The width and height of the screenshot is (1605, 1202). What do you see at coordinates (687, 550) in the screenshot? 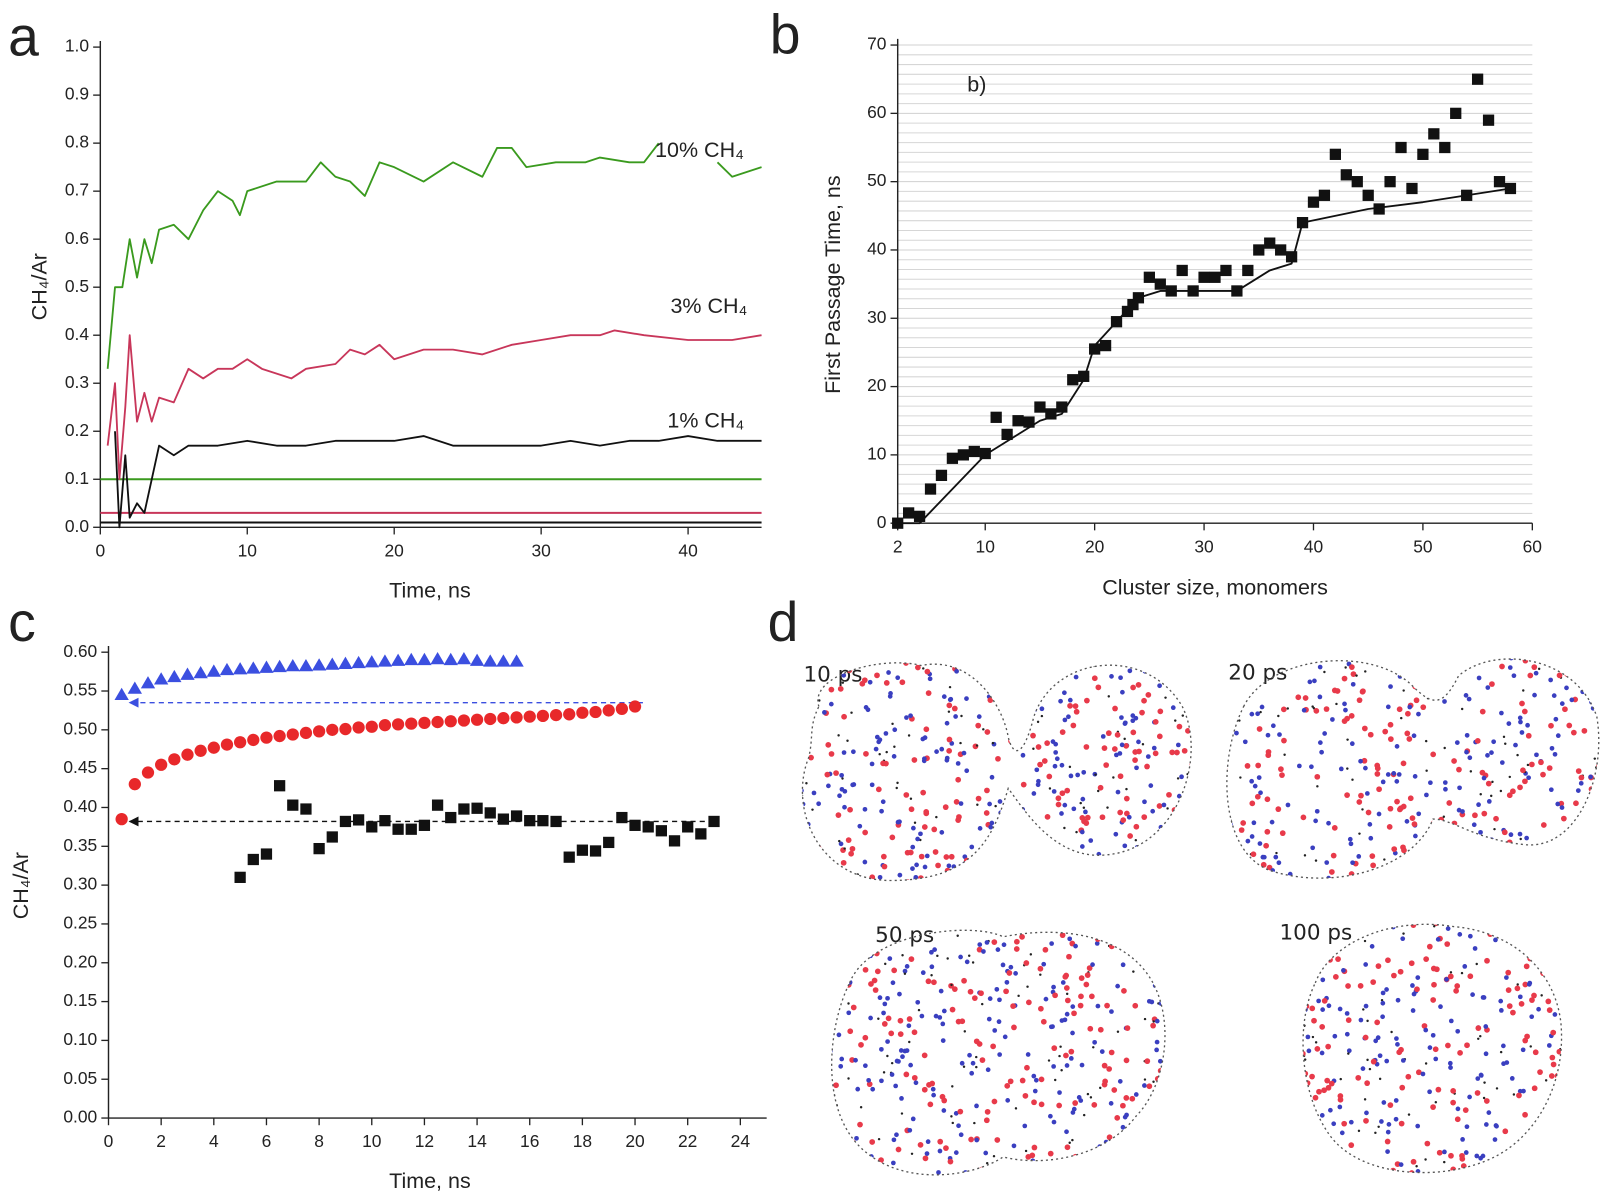
I see `x-tick-label: 40` at bounding box center [687, 550].